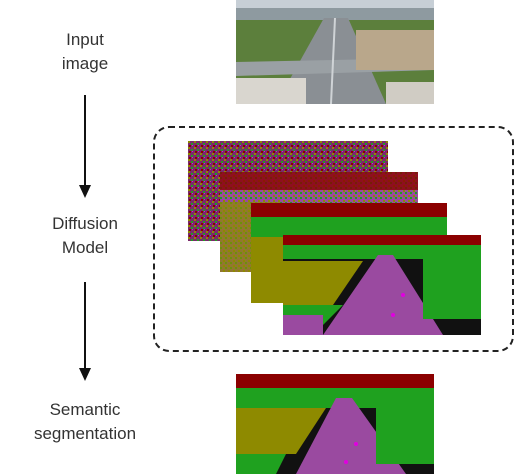 The image size is (515, 474). I want to click on semantic-segmentation-label: Semantic segmentation, so click(85, 421).